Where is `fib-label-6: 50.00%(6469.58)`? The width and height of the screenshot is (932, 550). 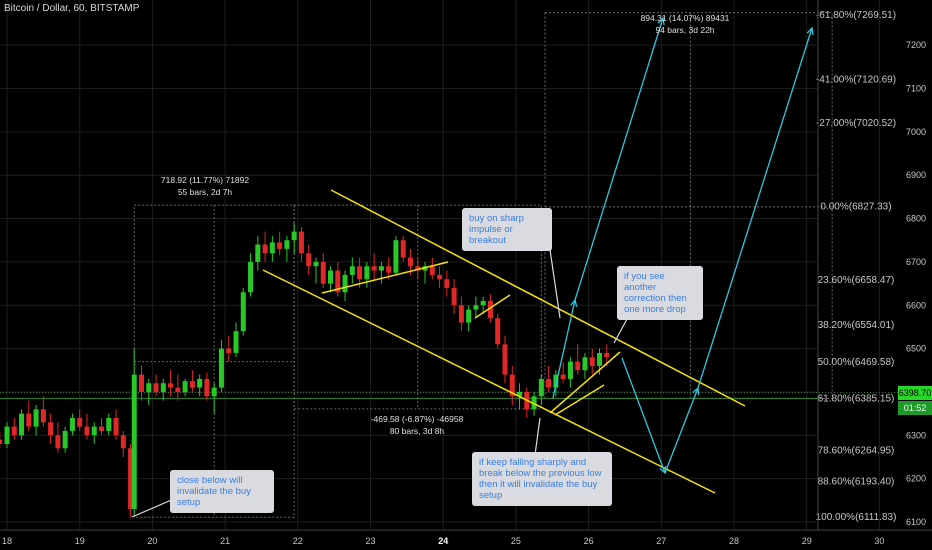 fib-label-6: 50.00%(6469.58) is located at coordinates (856, 362).